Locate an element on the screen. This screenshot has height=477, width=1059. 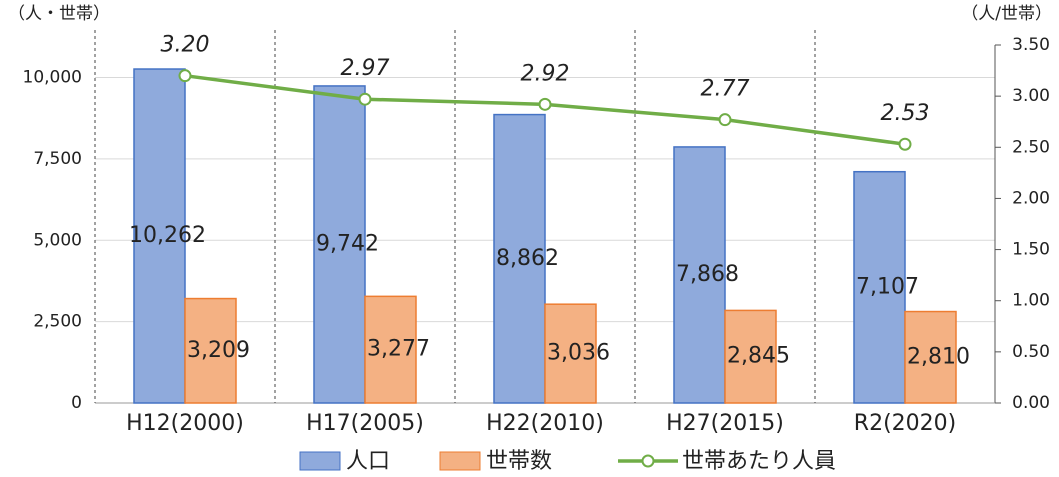
y2-tick-label: 2.50 is located at coordinates (1031, 147).